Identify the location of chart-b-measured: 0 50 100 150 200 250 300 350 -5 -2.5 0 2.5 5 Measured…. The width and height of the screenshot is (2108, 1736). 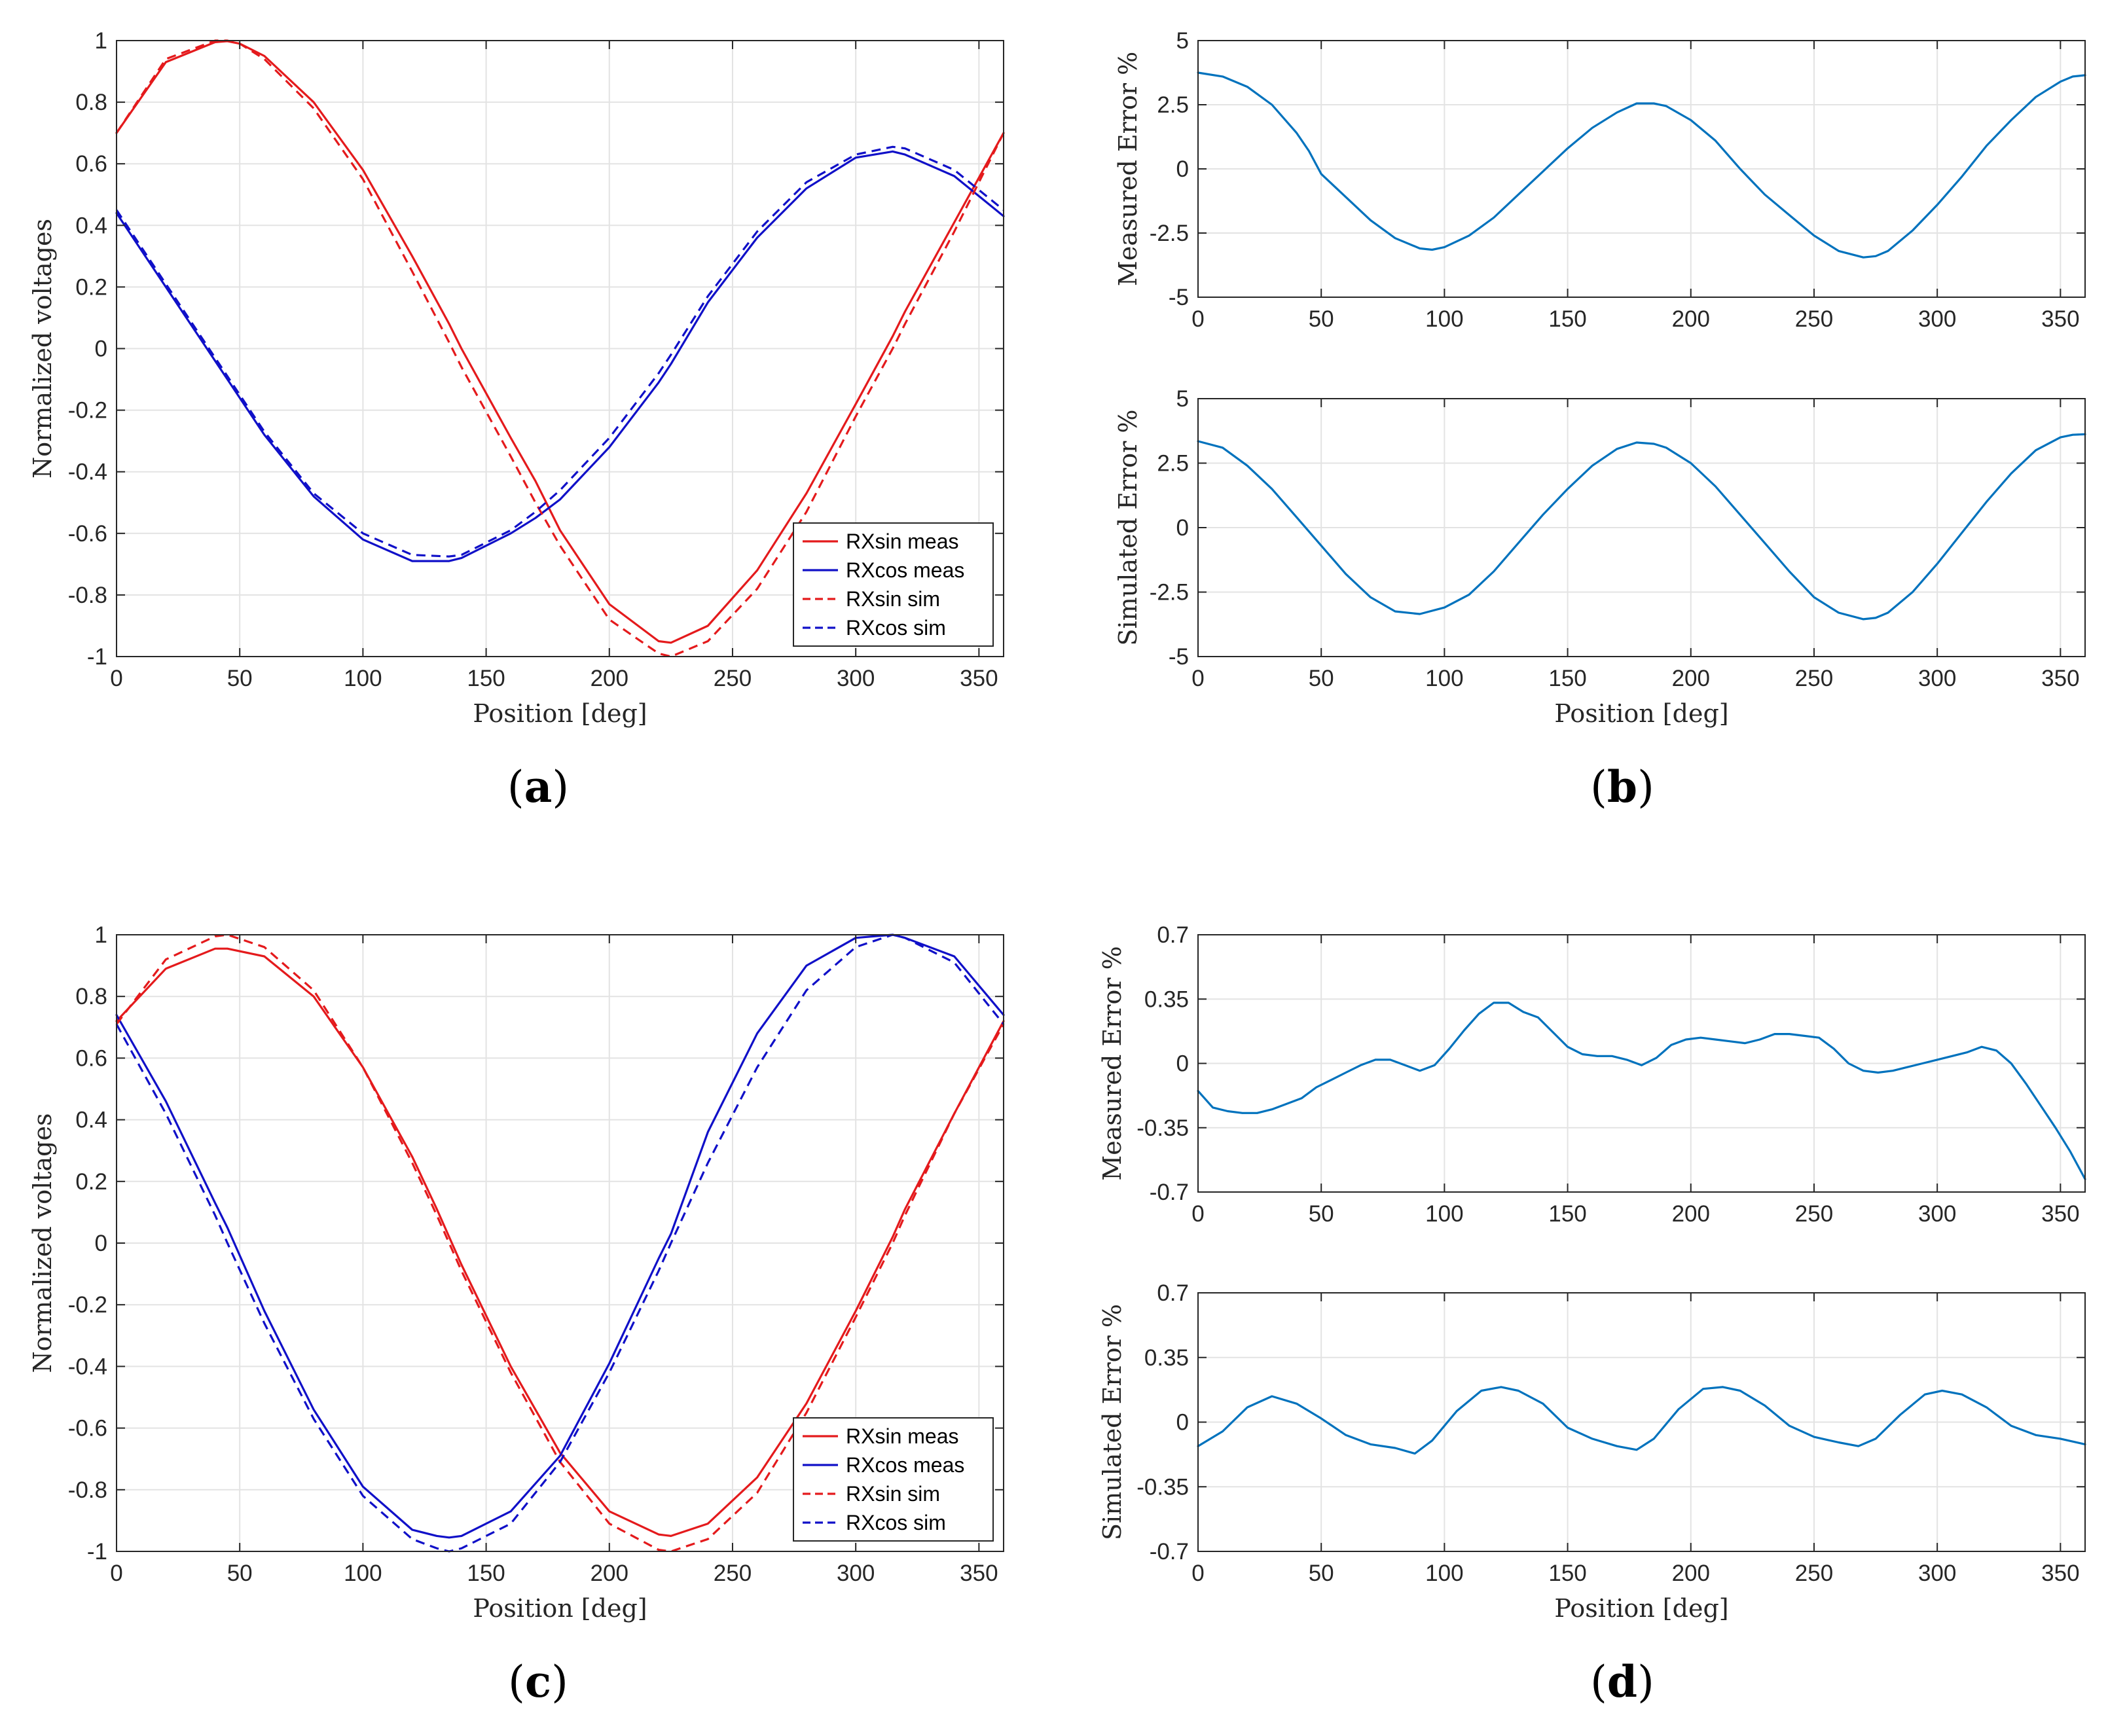
(1600, 180).